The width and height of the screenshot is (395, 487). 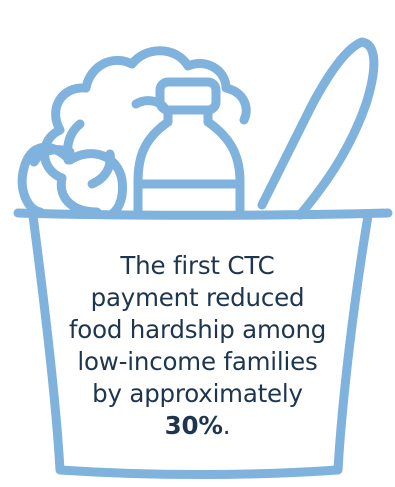 What do you see at coordinates (197, 297) in the screenshot?
I see `caption-line-2: payment reduced` at bounding box center [197, 297].